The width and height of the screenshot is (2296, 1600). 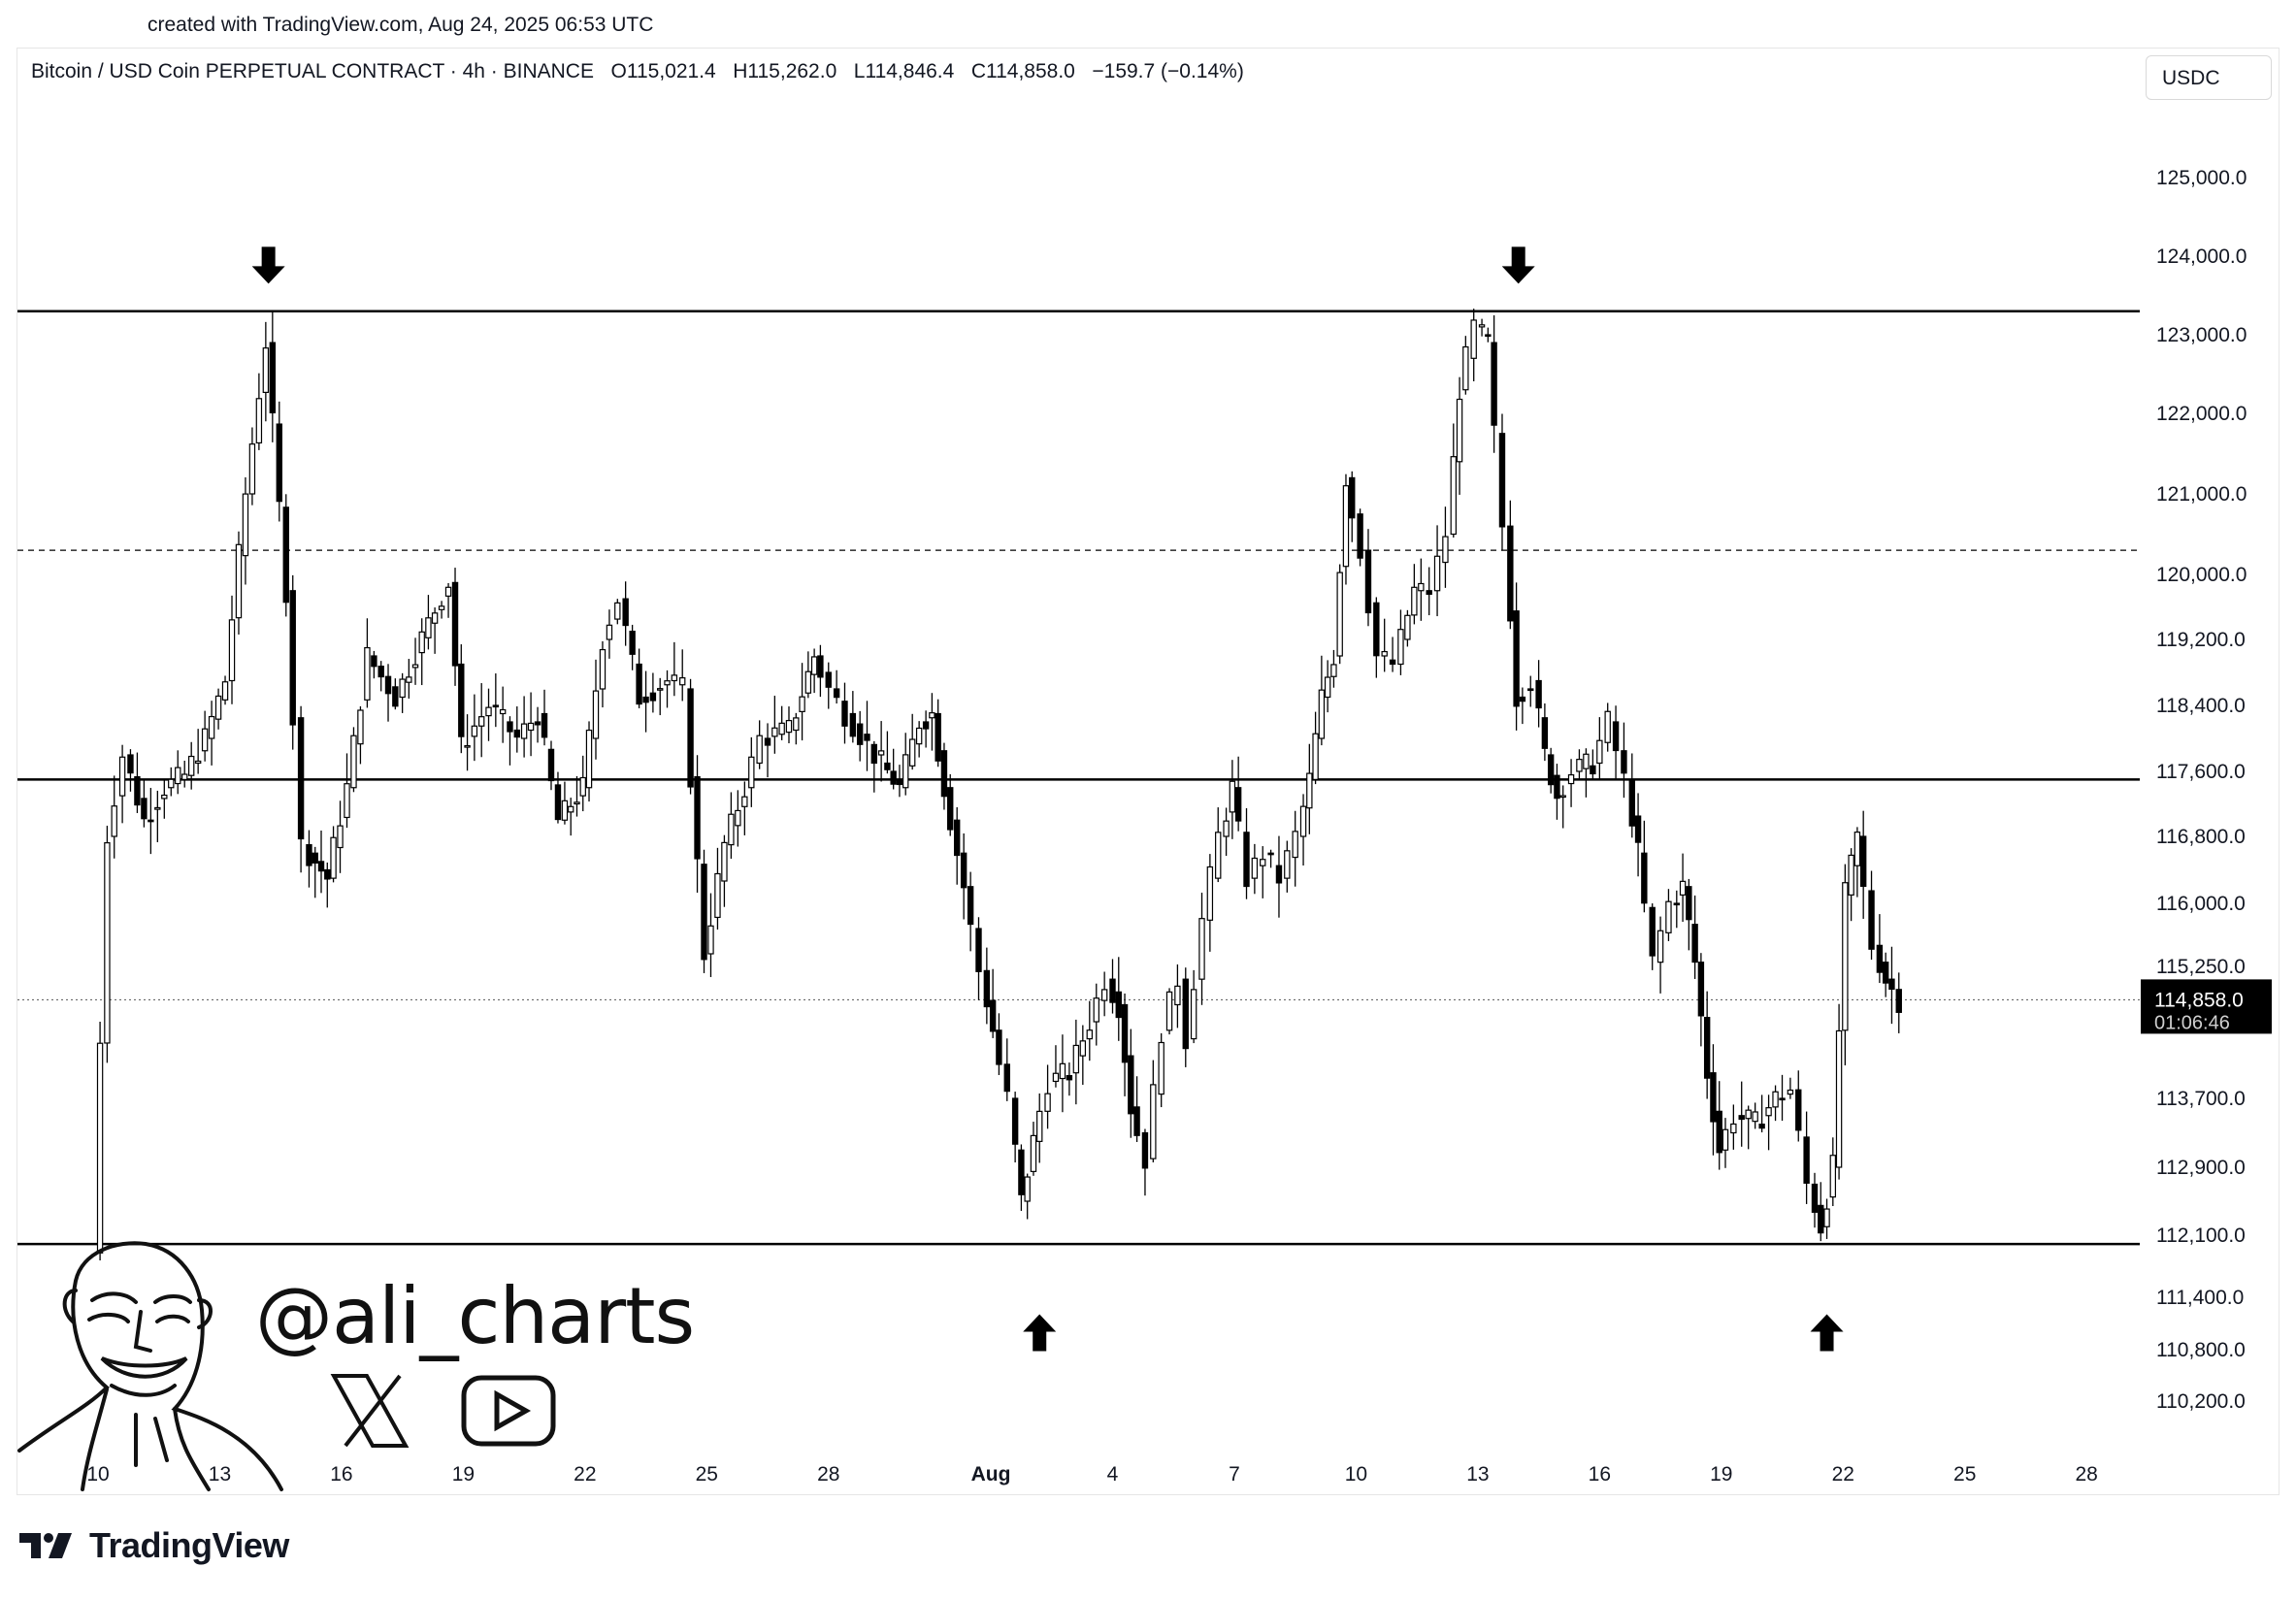 What do you see at coordinates (2201, 1099) in the screenshot?
I see `price-tick-label: 113,700.0` at bounding box center [2201, 1099].